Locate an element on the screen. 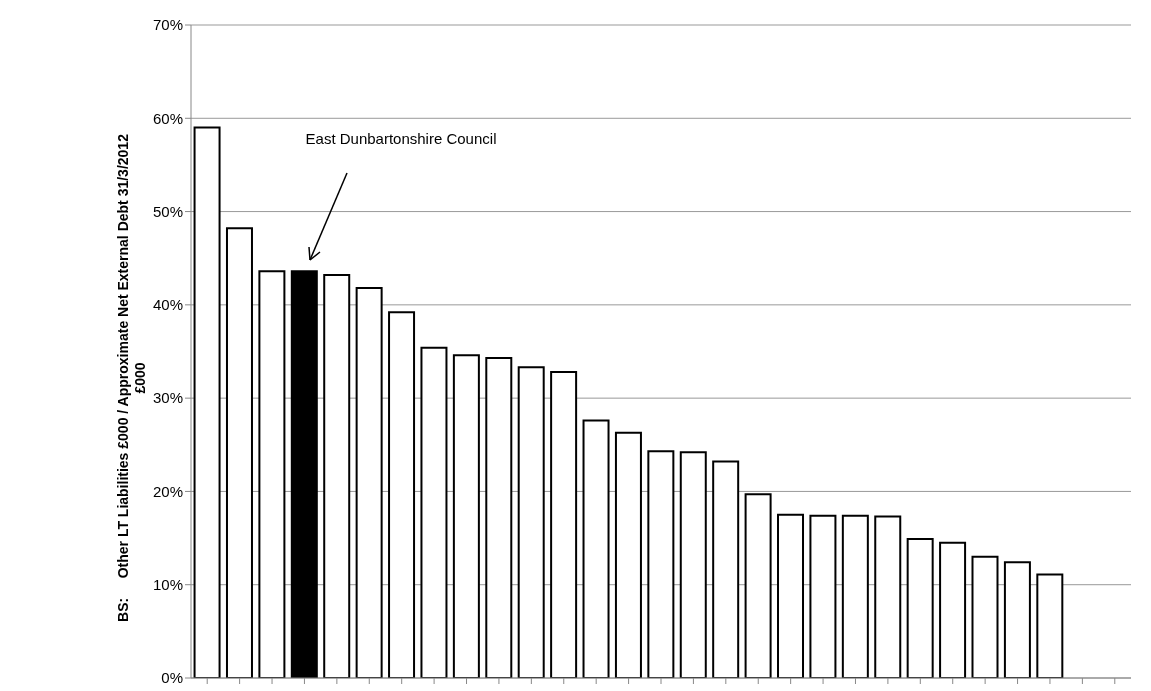 The height and width of the screenshot is (691, 1151). annotation: East Dunbartonshire Council is located at coordinates (401, 138).